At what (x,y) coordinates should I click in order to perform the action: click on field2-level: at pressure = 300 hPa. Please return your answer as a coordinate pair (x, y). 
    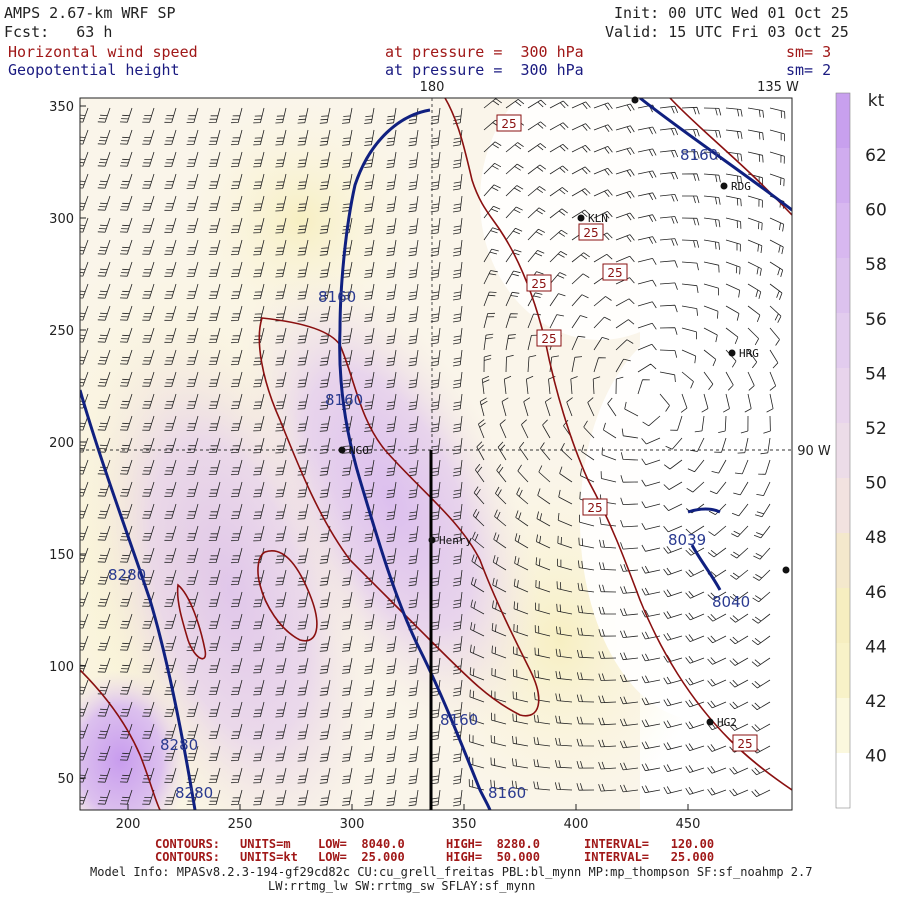
    Looking at the image, I should click on (484, 70).